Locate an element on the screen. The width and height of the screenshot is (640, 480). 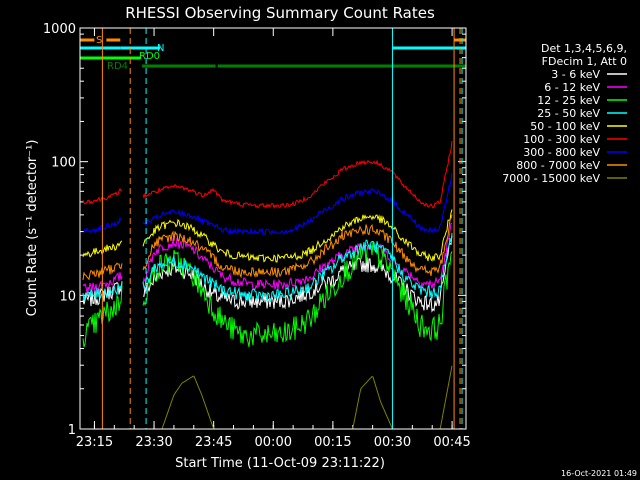
x-tick-label: 00:00 is located at coordinates (273, 442).